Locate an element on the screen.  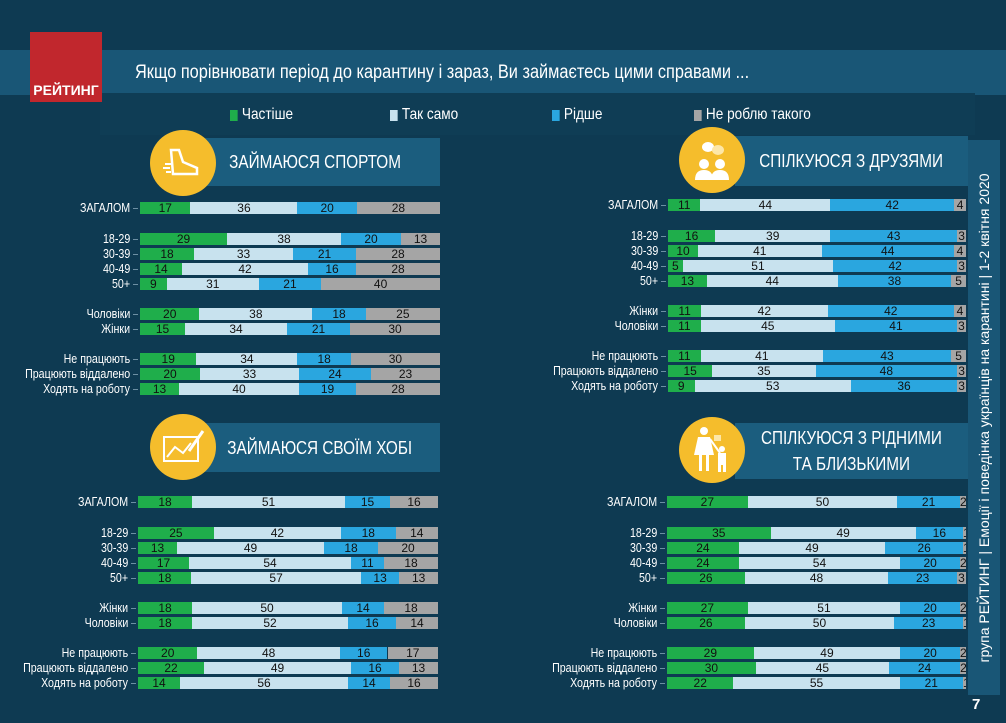
bar-segment-more: 14 is located at coordinates (159, 683).